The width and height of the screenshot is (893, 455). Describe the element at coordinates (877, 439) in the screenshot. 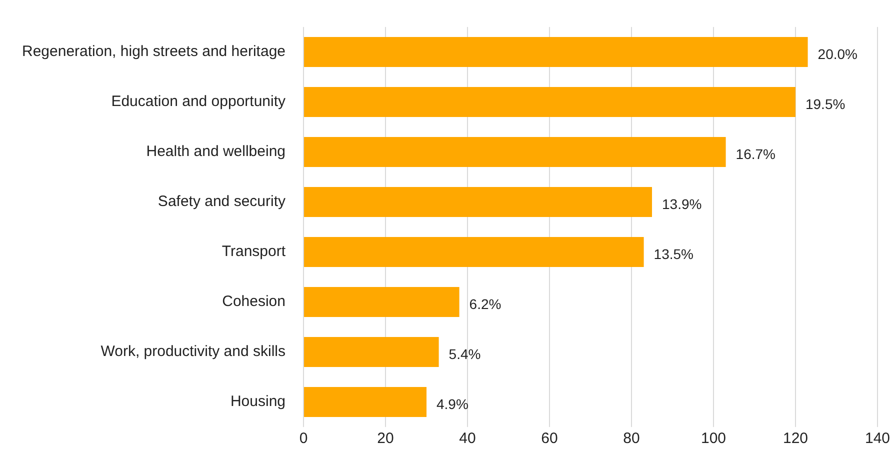

I see `x-tick-label: 140` at that location.